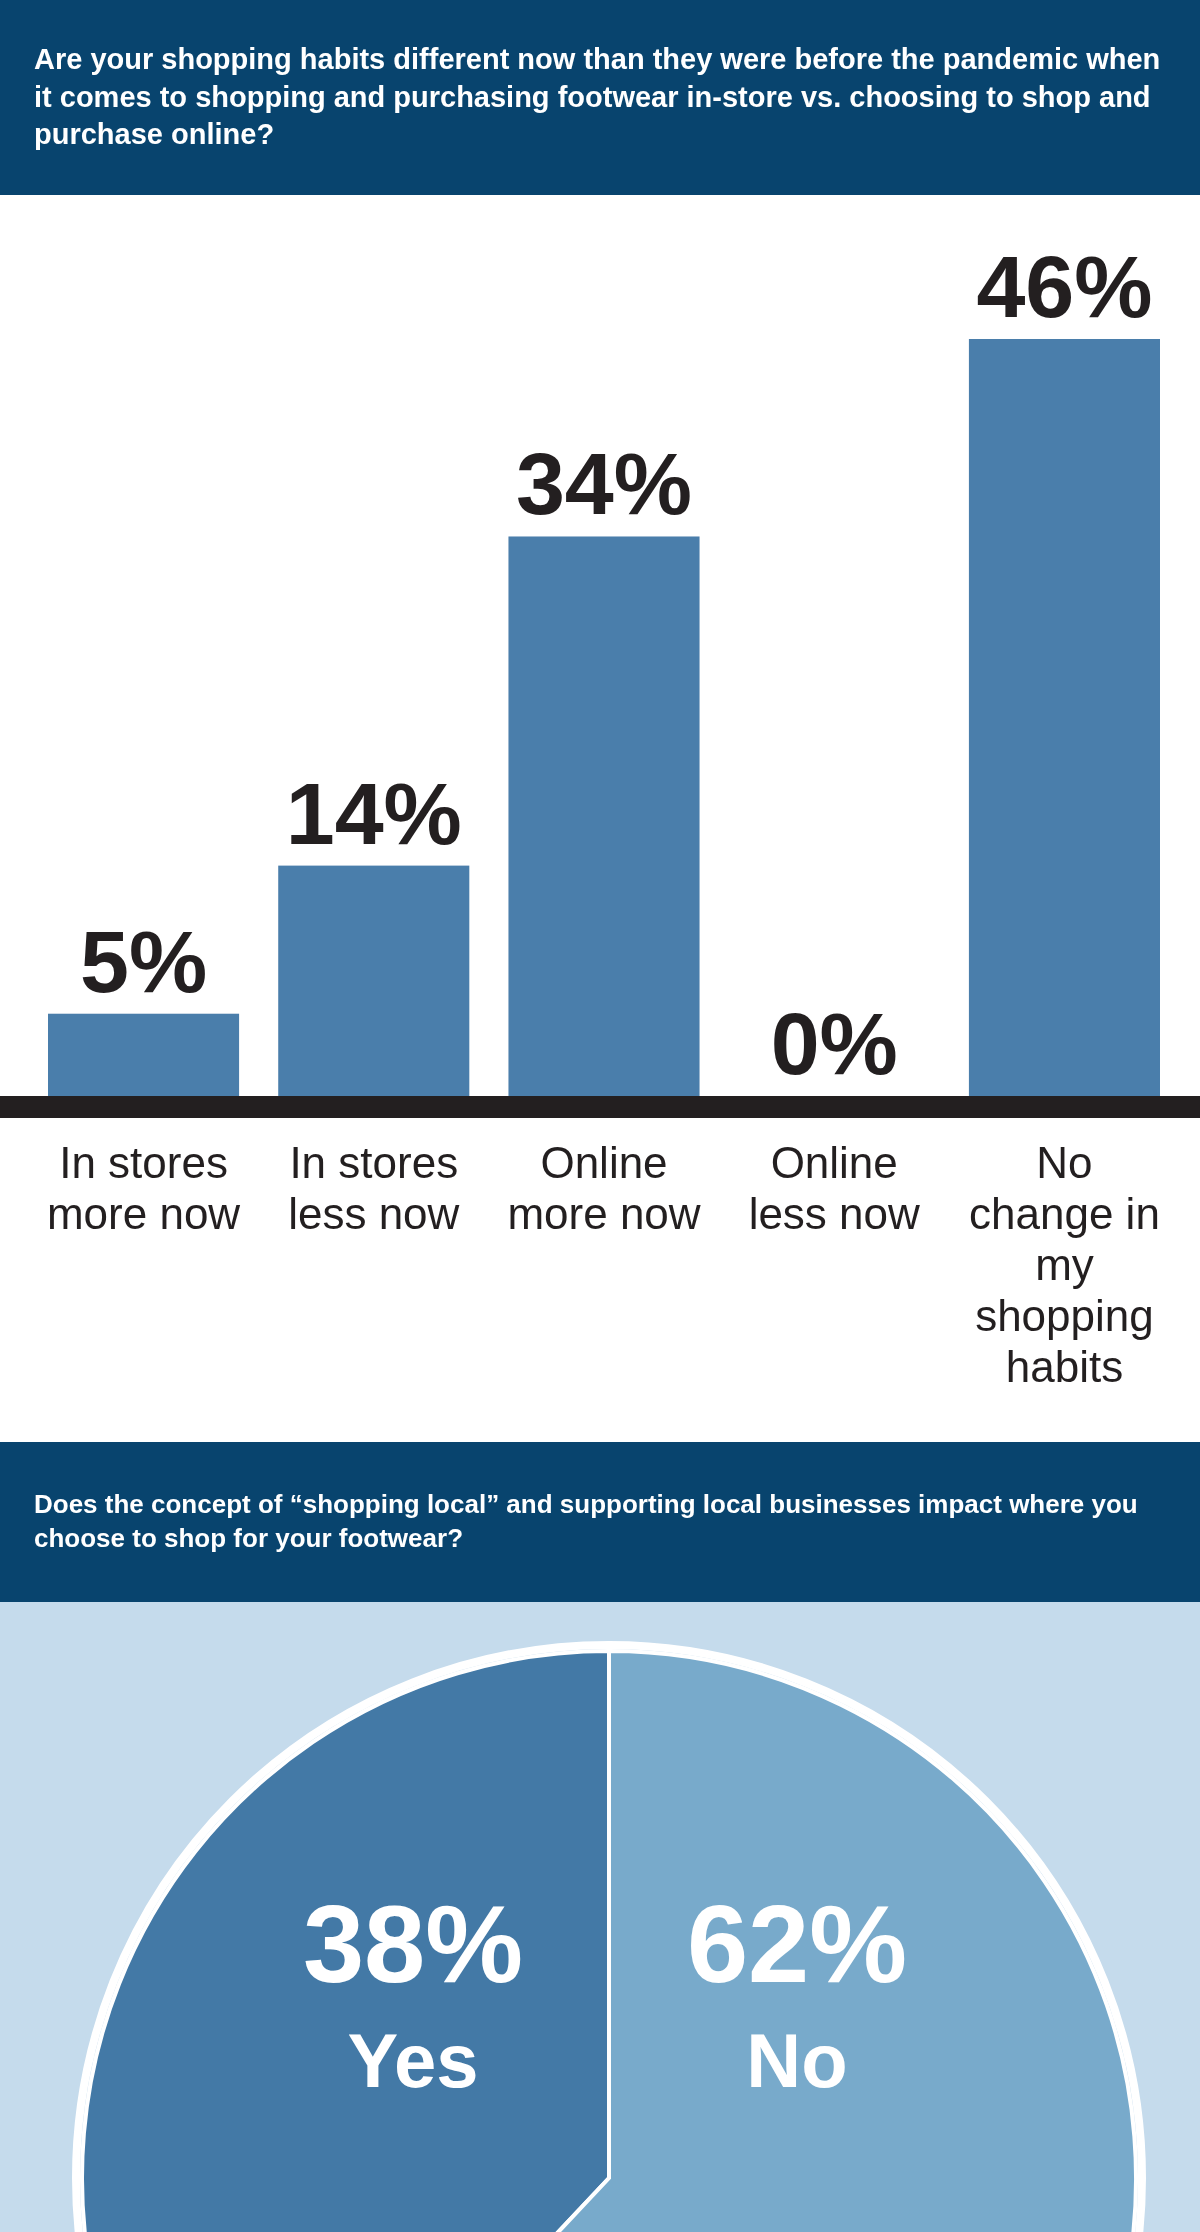 The width and height of the screenshot is (1200, 2232). Describe the element at coordinates (143, 1188) in the screenshot. I see `x-tick-label: In stores more now` at that location.